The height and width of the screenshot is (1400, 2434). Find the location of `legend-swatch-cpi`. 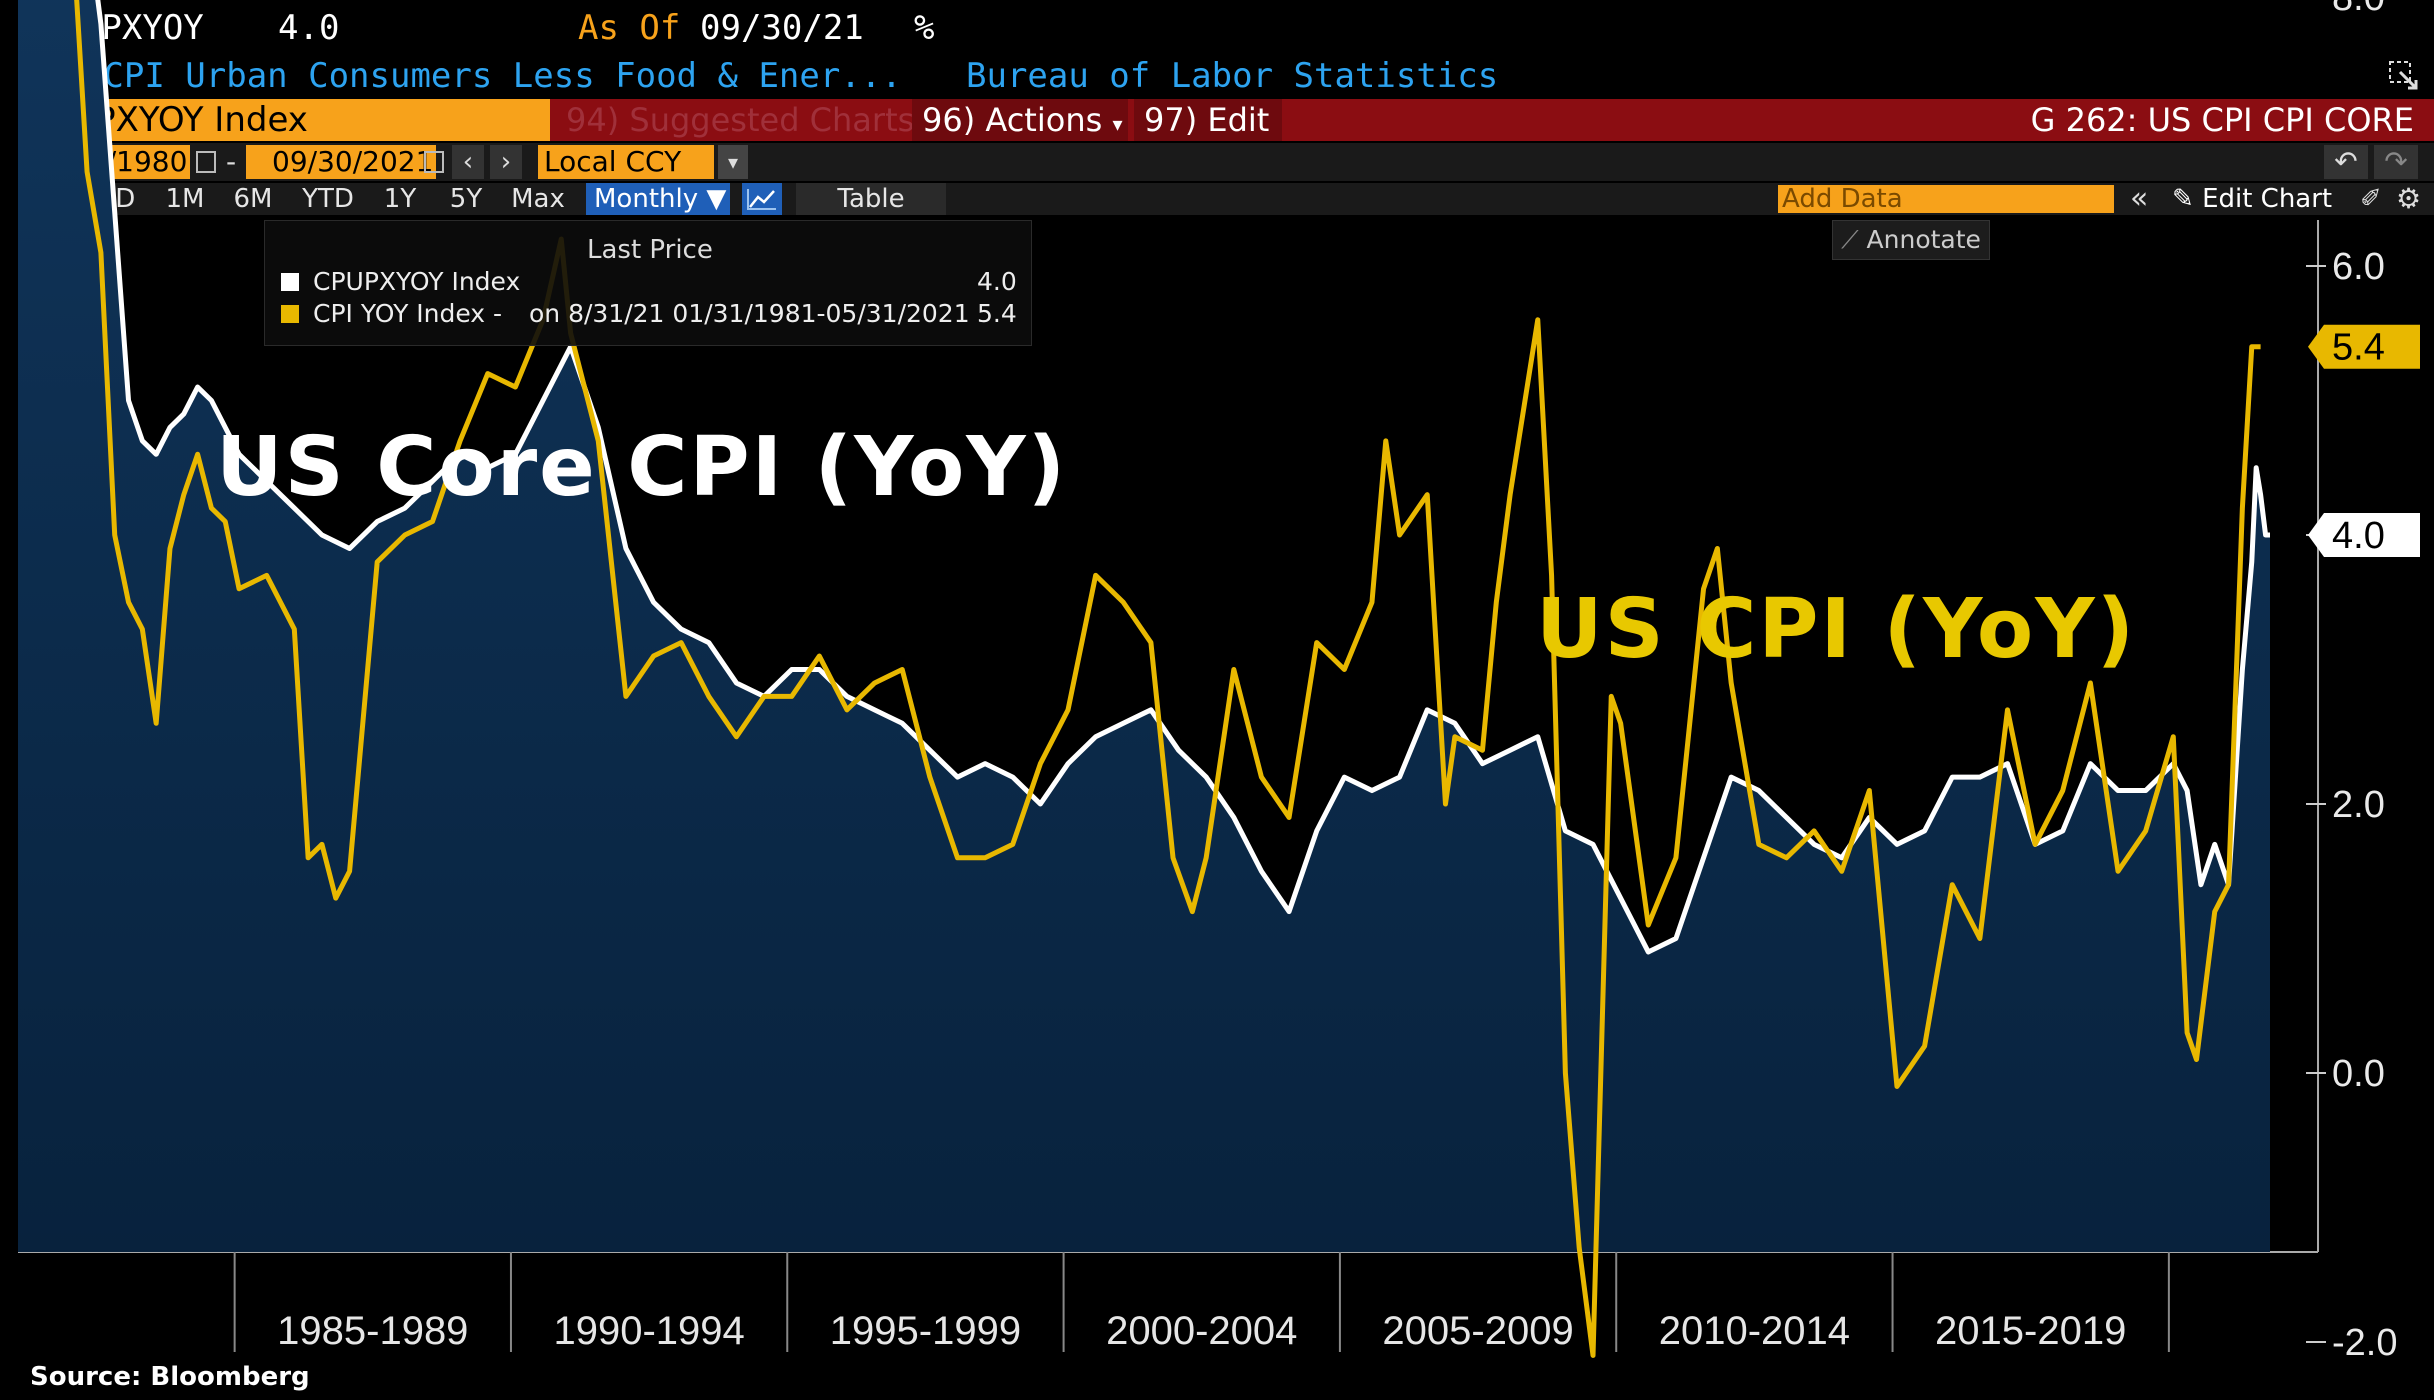

legend-swatch-cpi is located at coordinates (290, 314).